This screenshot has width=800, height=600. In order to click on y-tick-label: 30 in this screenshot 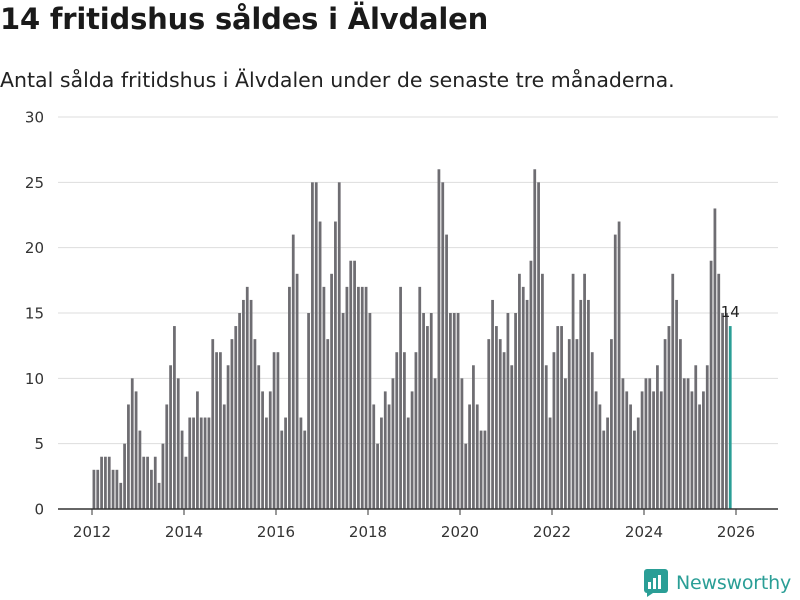, I will do `click(34, 118)`.